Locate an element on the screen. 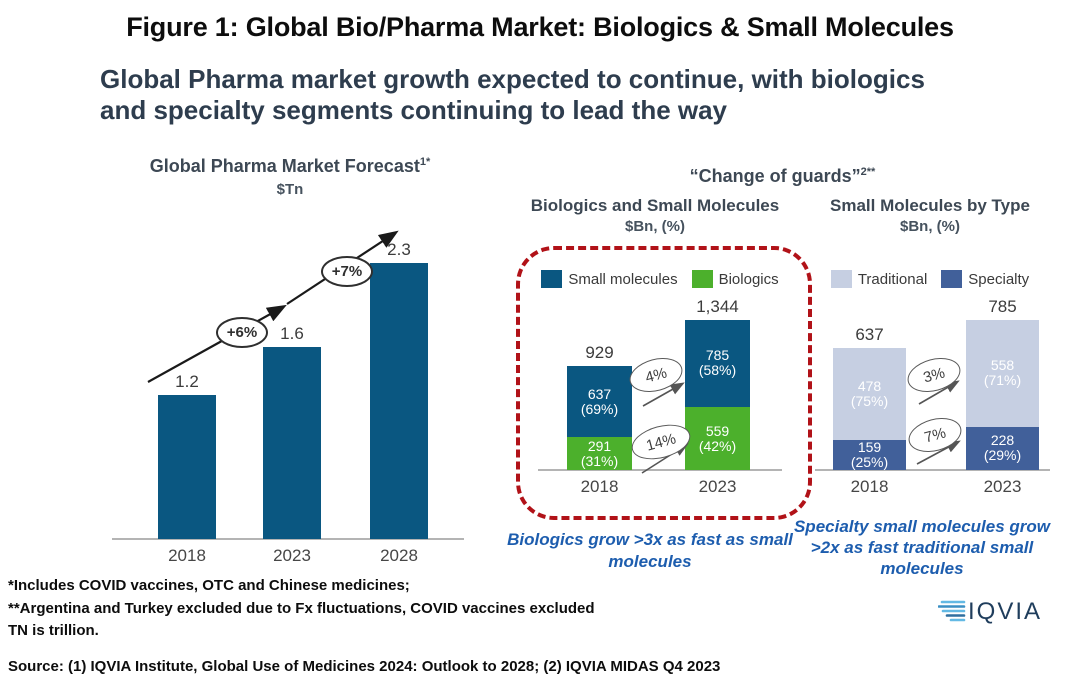 The width and height of the screenshot is (1080, 683). stacked-bar-2018: 637 478 (75%) 159 (25%) is located at coordinates (869, 397).